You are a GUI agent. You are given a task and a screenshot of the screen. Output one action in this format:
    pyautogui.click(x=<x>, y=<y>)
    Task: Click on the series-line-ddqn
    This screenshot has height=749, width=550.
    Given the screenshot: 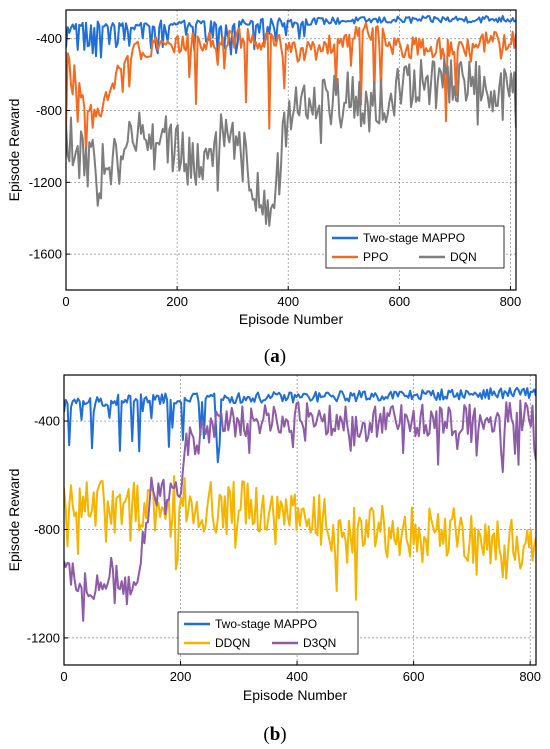 What is the action you would take?
    pyautogui.click(x=300, y=538)
    